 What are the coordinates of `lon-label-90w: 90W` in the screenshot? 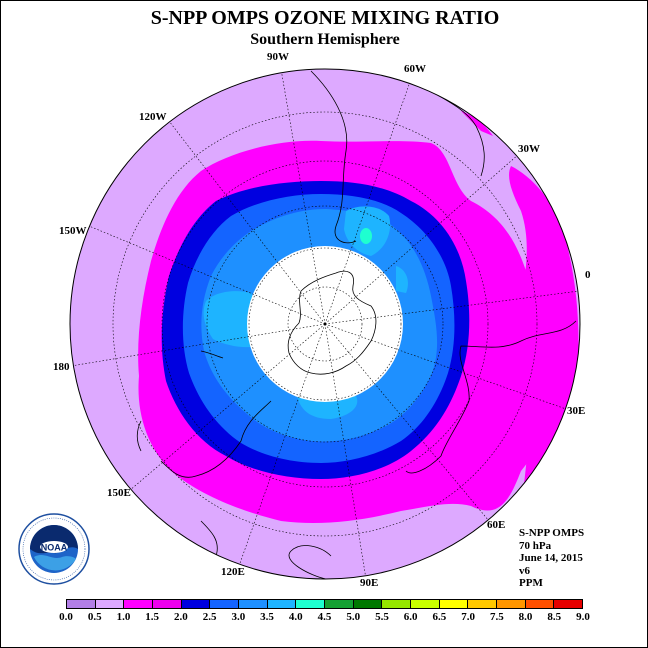 It's located at (278, 57).